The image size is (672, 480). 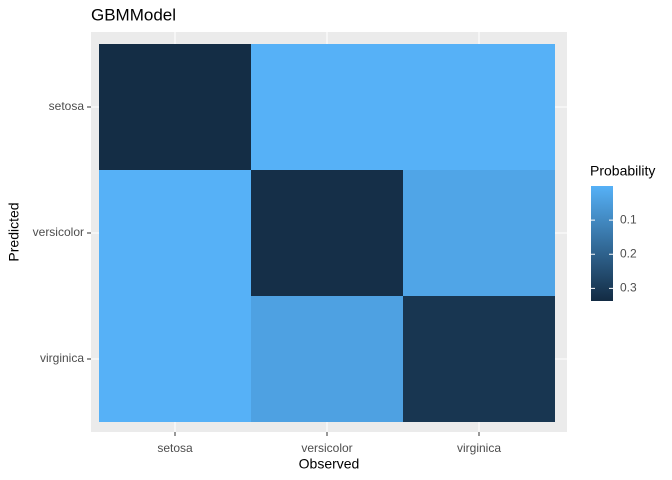 What do you see at coordinates (14, 231) in the screenshot?
I see `y-axis-title: Predicted` at bounding box center [14, 231].